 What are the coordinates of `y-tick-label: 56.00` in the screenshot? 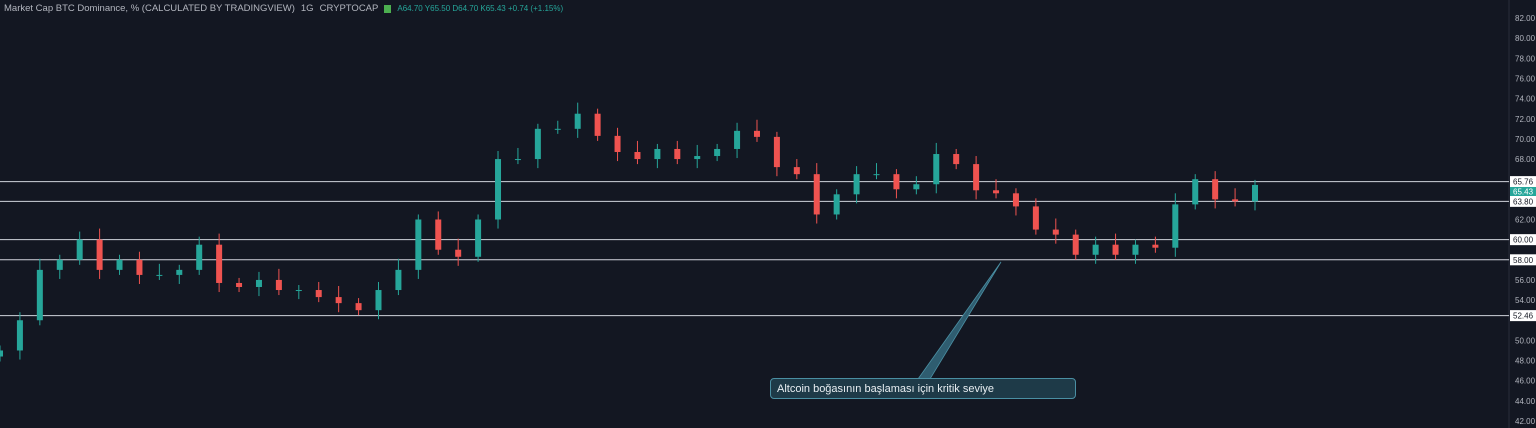 It's located at (1525, 280).